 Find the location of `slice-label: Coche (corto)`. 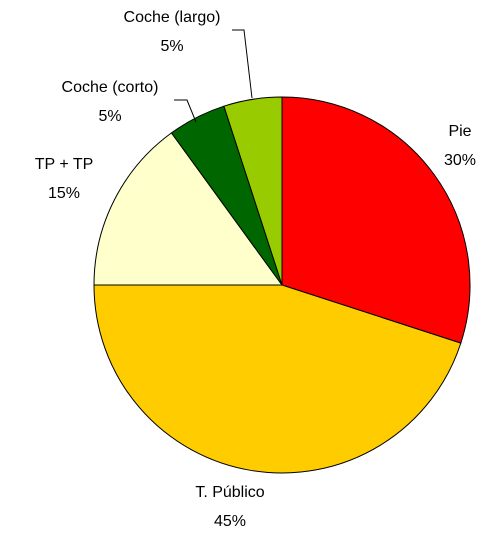

slice-label: Coche (corto) is located at coordinates (110, 87).